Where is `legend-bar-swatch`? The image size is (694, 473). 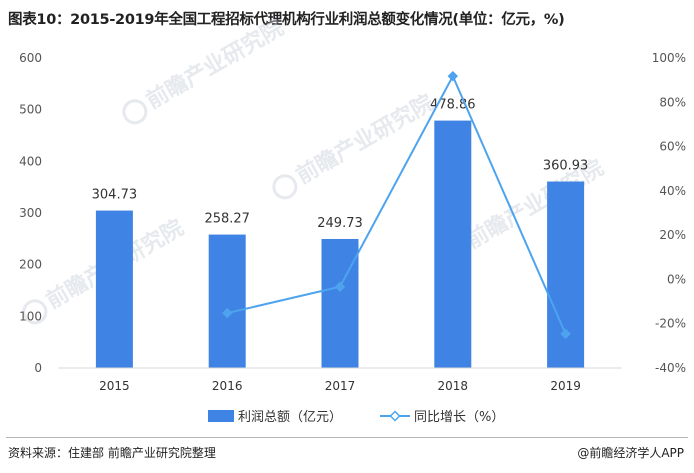 legend-bar-swatch is located at coordinates (221, 416).